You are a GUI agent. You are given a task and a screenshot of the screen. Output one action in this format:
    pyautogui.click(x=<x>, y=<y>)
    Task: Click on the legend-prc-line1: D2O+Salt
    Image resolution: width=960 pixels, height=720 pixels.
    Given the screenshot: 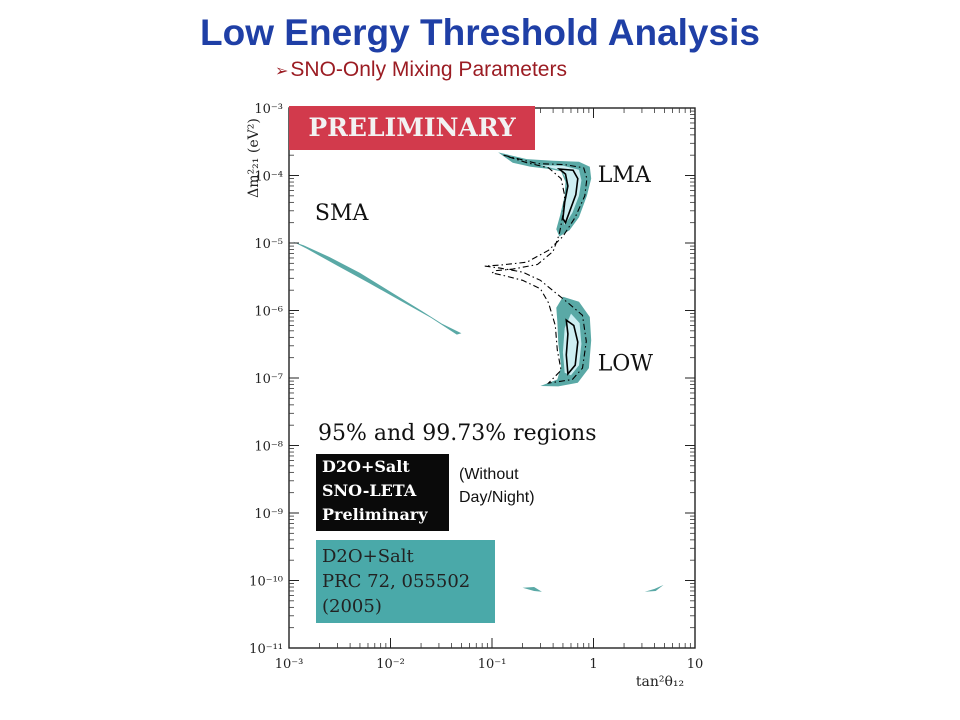 What is the action you would take?
    pyautogui.click(x=368, y=556)
    